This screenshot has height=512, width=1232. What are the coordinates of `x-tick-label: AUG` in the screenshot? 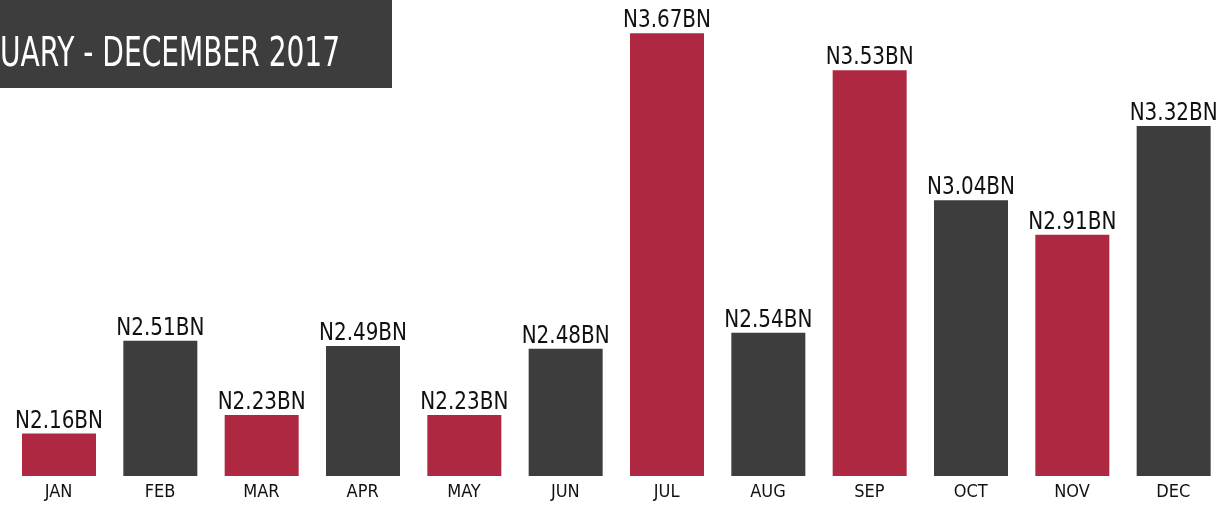 It's located at (768, 490).